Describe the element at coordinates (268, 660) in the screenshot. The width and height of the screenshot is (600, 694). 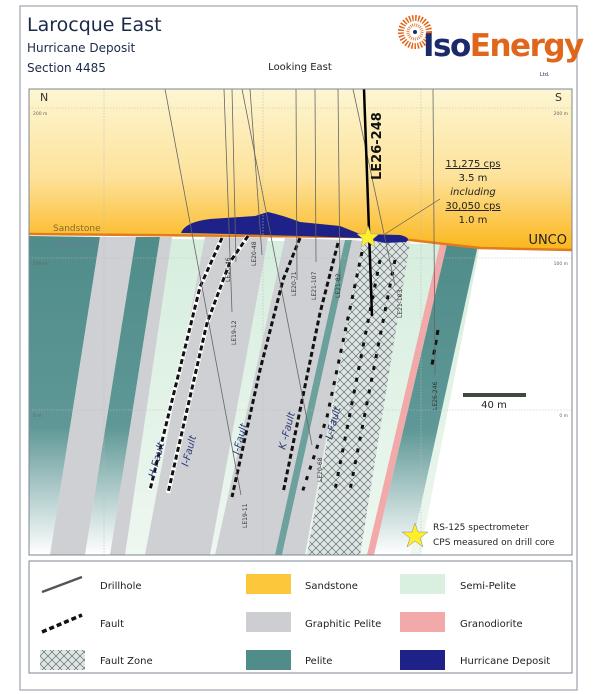
I see `legend-pelite-swatch` at that location.